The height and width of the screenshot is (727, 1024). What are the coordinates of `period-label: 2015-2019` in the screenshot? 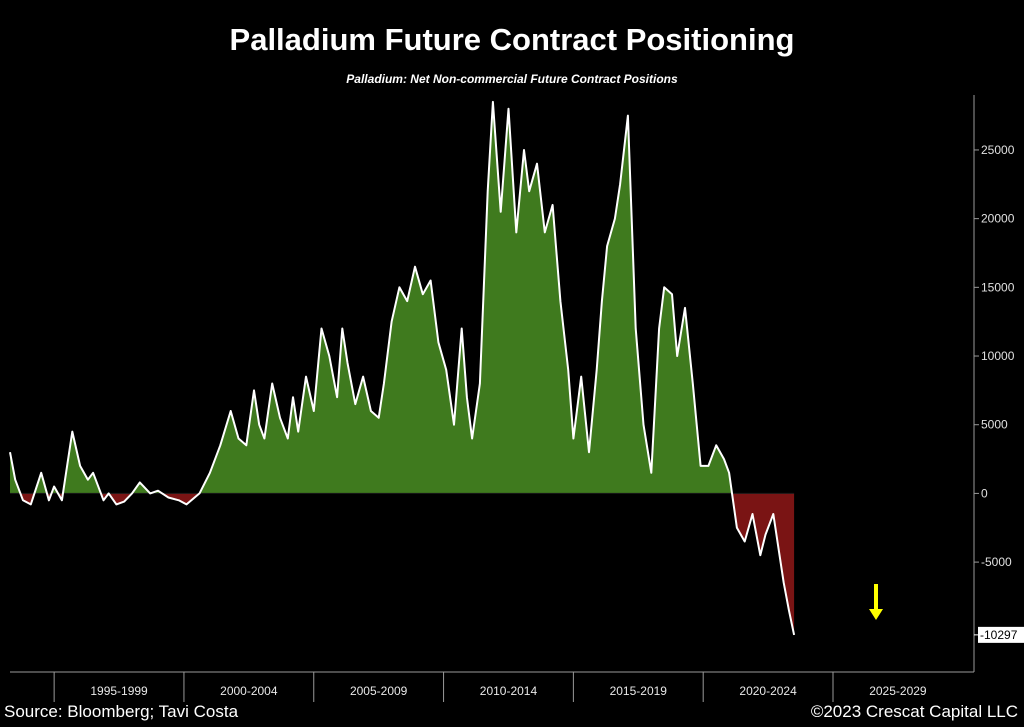 It's located at (639, 691).